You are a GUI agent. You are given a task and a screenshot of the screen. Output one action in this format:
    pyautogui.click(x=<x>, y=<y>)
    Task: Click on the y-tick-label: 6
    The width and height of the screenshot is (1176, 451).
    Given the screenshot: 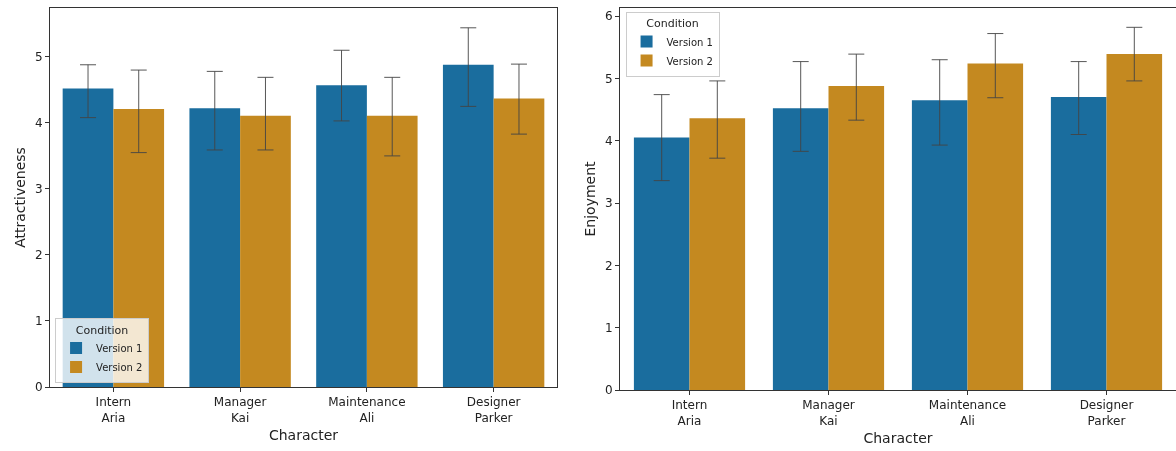 What is the action you would take?
    pyautogui.click(x=608, y=16)
    